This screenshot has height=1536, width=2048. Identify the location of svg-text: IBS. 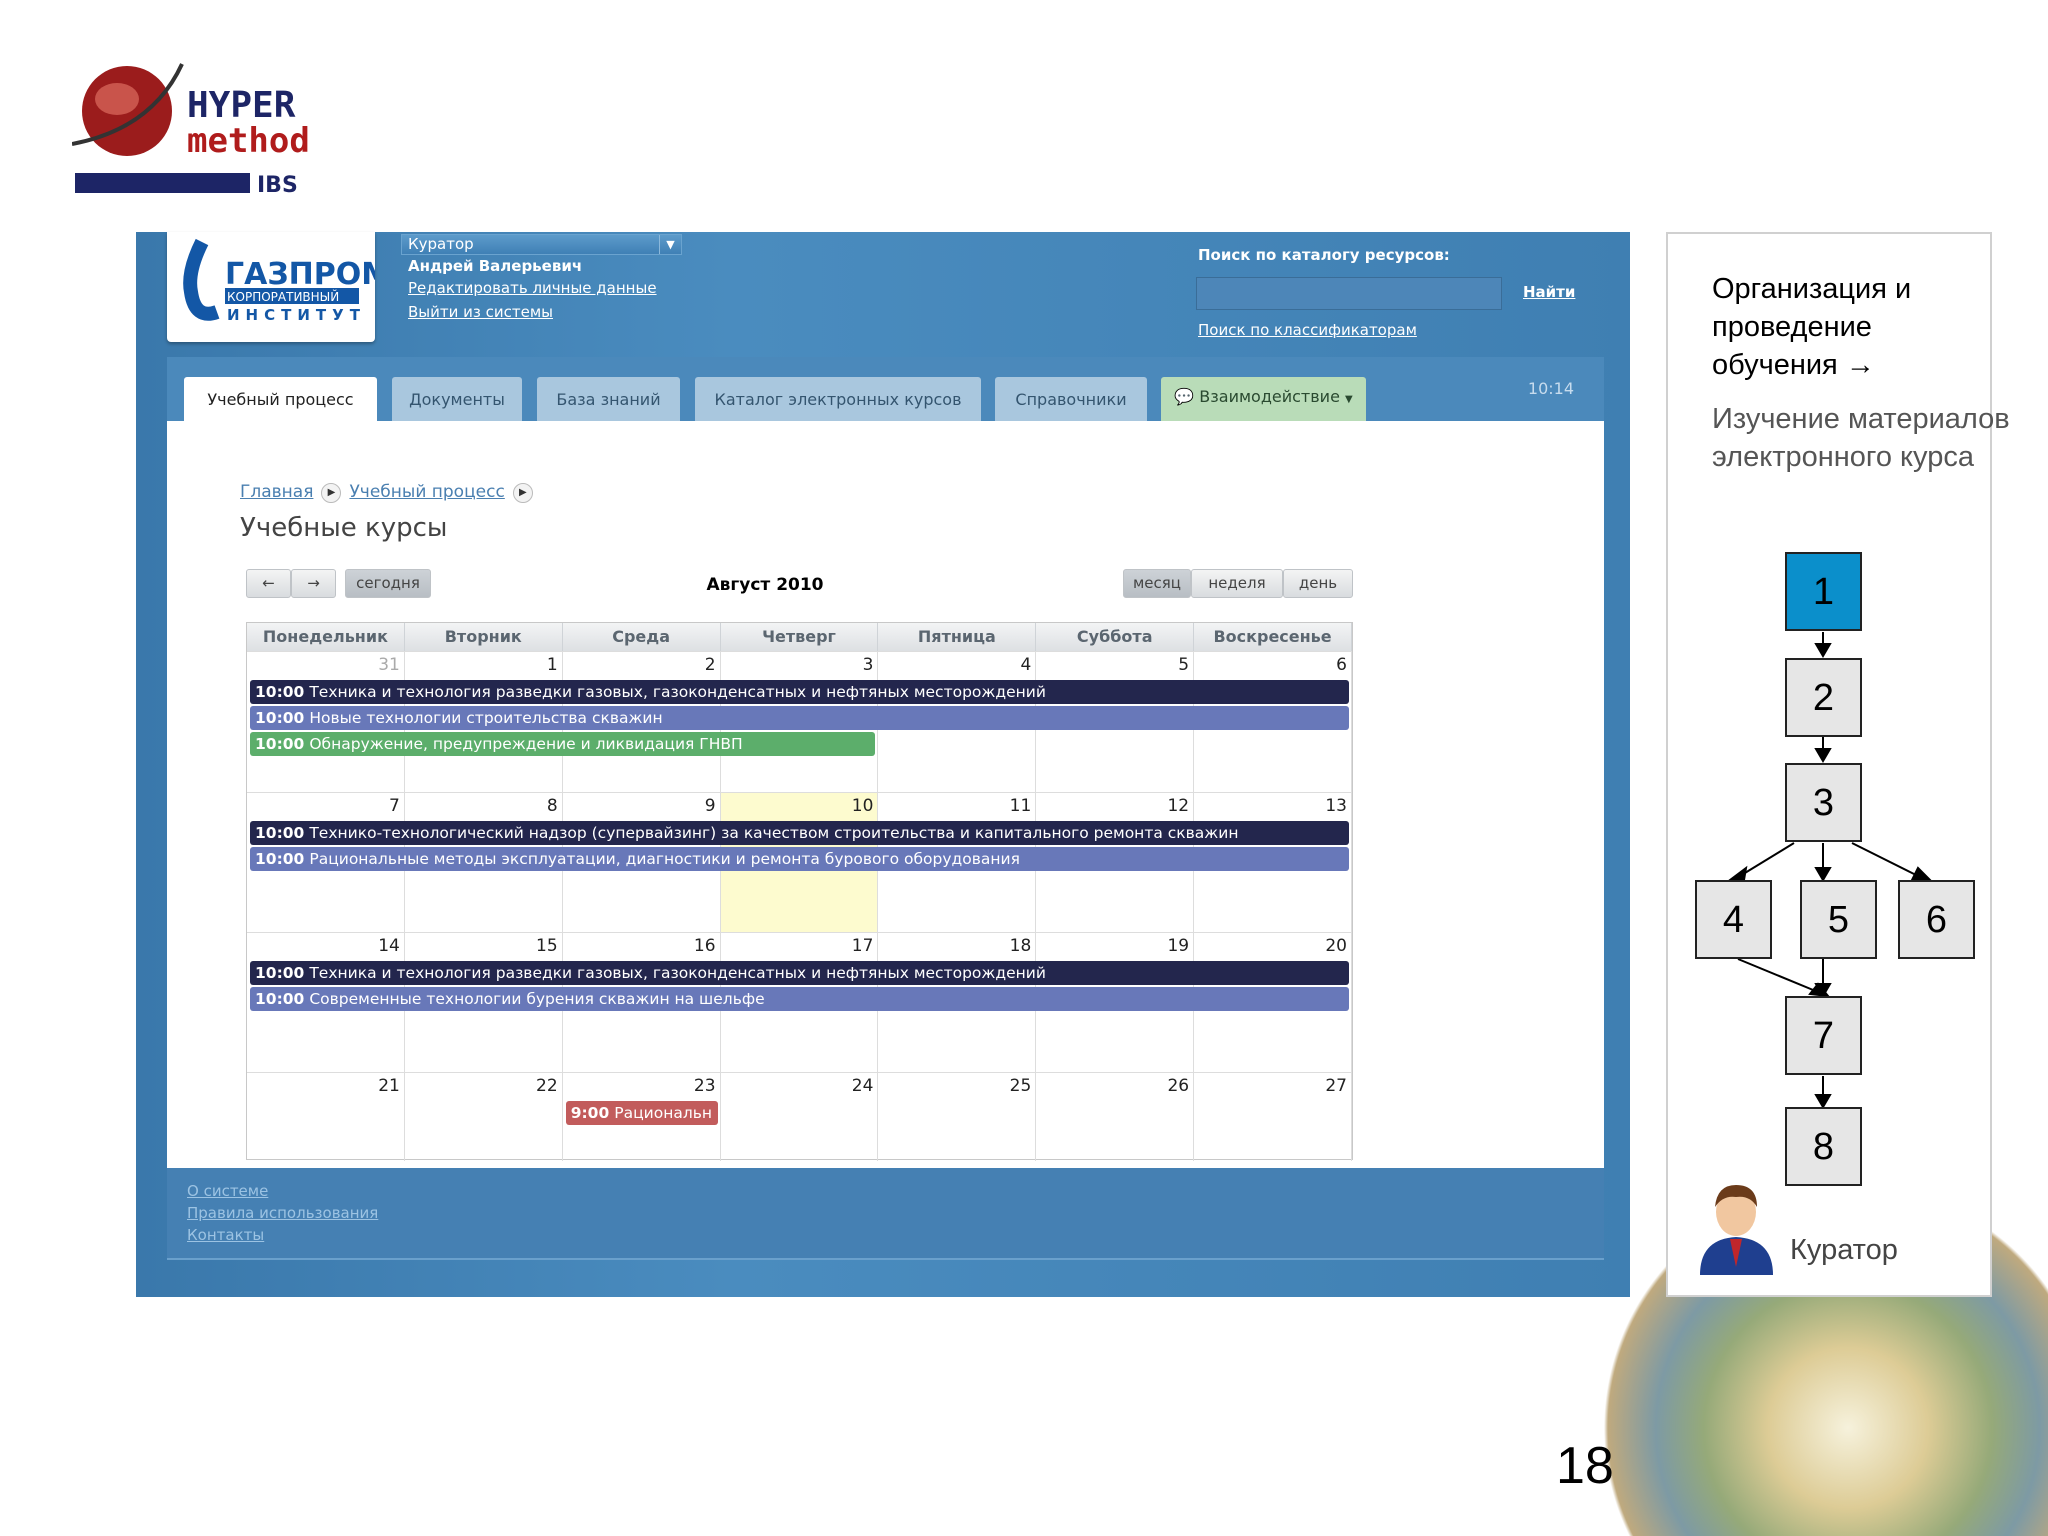
(277, 185).